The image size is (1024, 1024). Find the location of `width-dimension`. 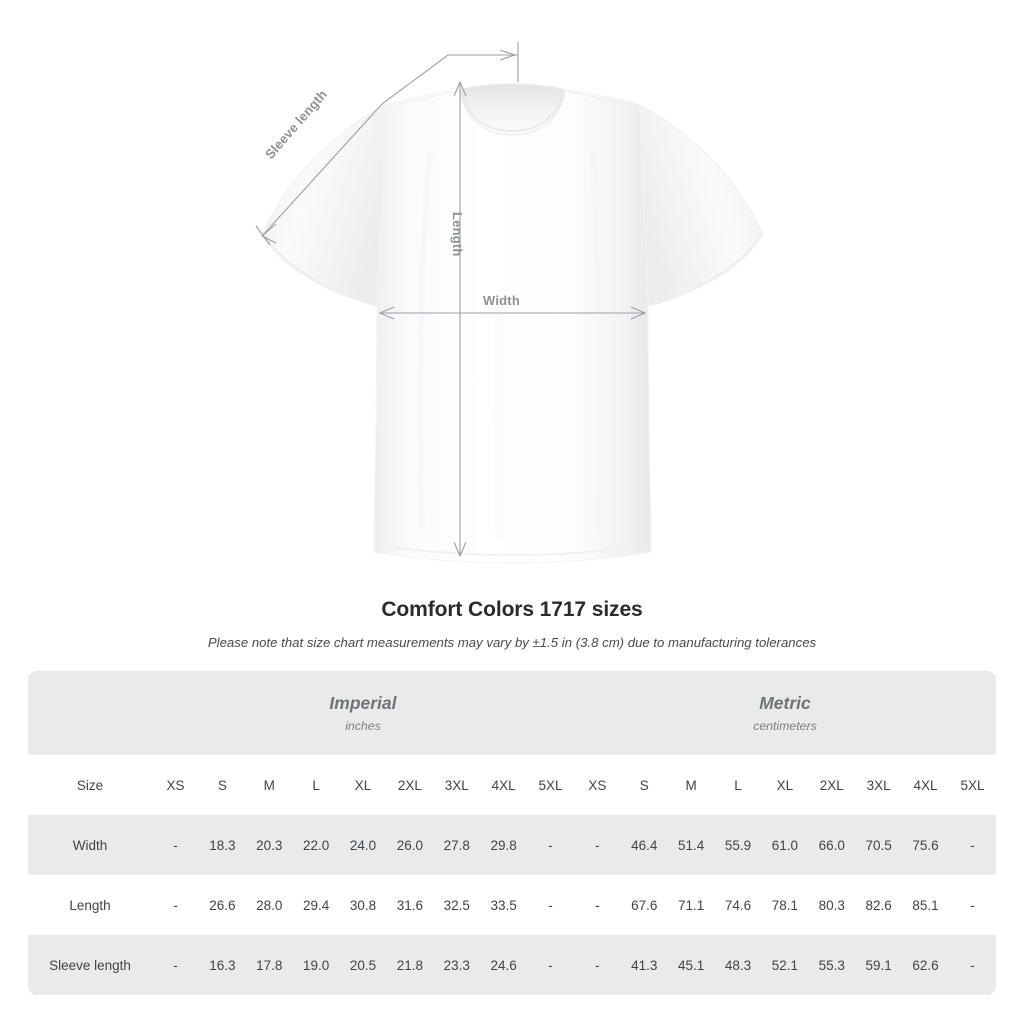

width-dimension is located at coordinates (512, 313).